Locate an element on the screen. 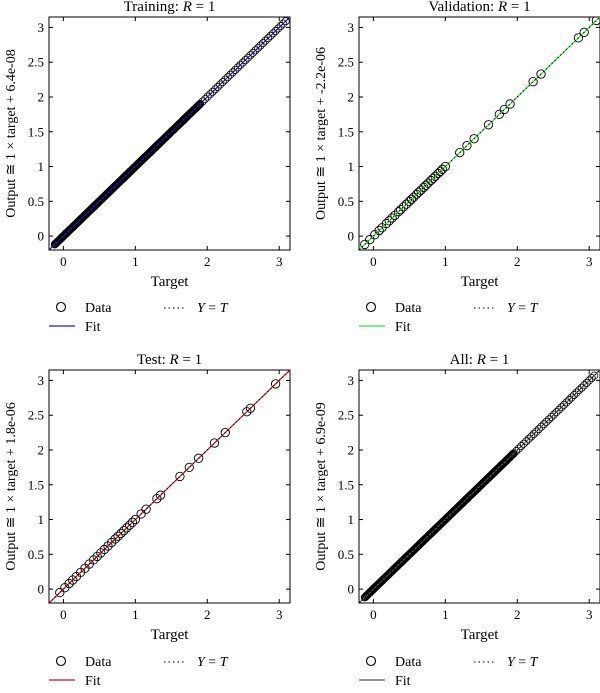 Image resolution: width=600 pixels, height=693 pixels. chart-title: All: R = 1 is located at coordinates (480, 360).